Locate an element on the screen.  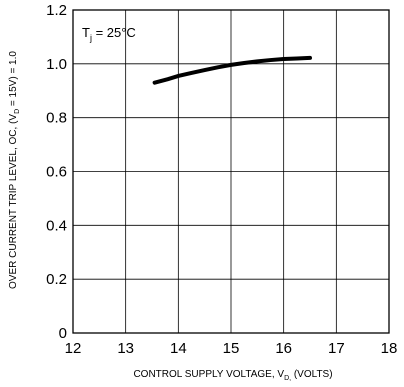
x-axis-label-main: CONTROL SUPPLY VOLTAGE, V is located at coordinates (208, 374).